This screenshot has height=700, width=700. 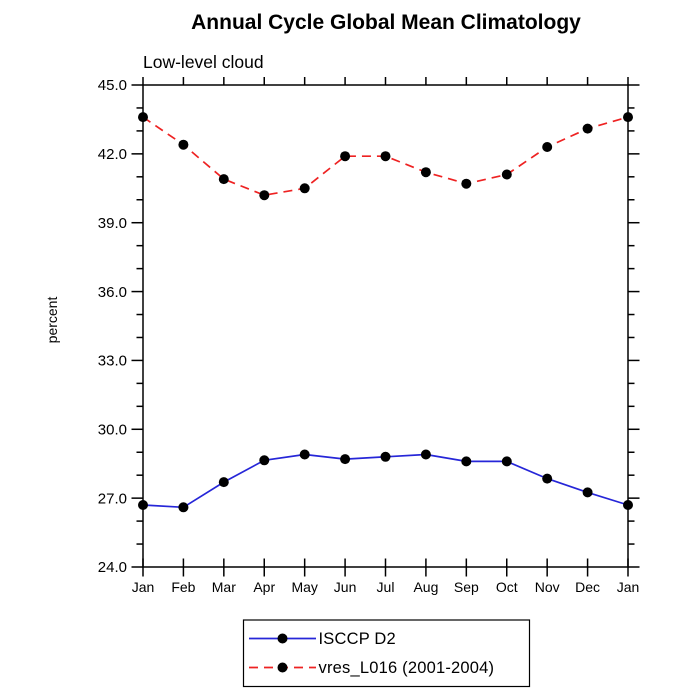 What do you see at coordinates (357, 639) in the screenshot?
I see `legend-label-0: ISCCP D2` at bounding box center [357, 639].